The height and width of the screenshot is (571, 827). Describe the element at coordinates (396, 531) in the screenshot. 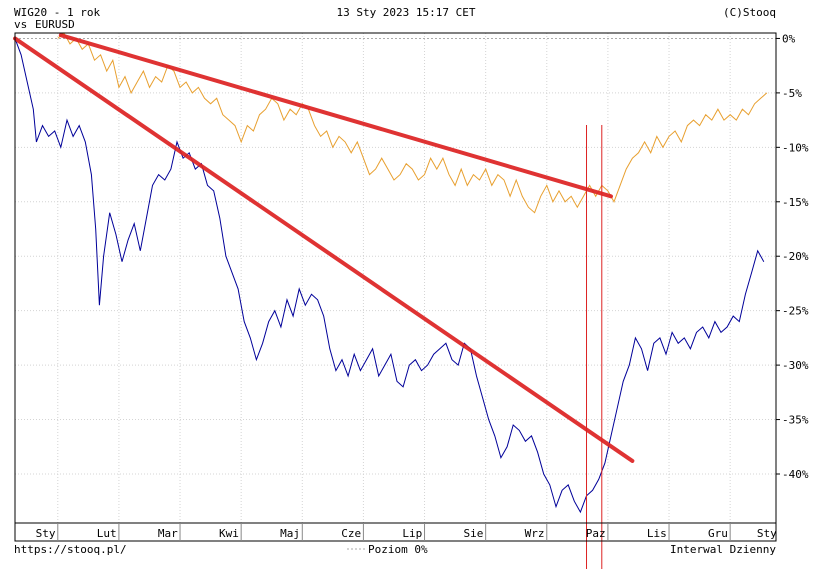

I see `x-axis: Sty Lut Mar Kwi Maj Cze Lip Sie Wrz Paz Lis Gru Sty` at that location.